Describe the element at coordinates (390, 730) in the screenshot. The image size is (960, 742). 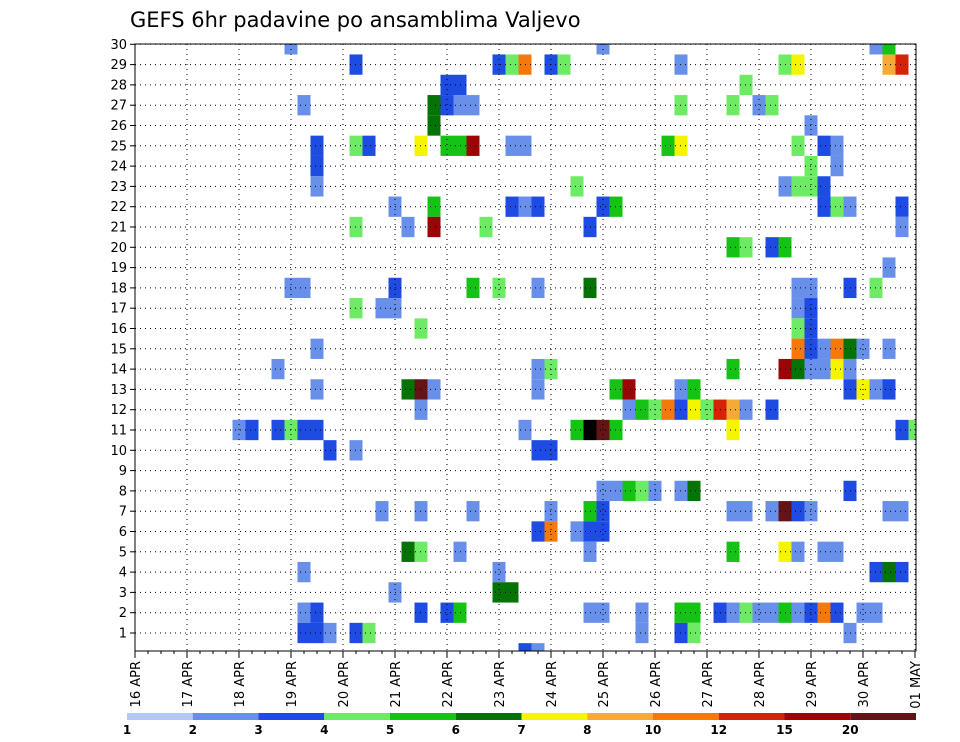
I see `colorbar-label: 5` at that location.